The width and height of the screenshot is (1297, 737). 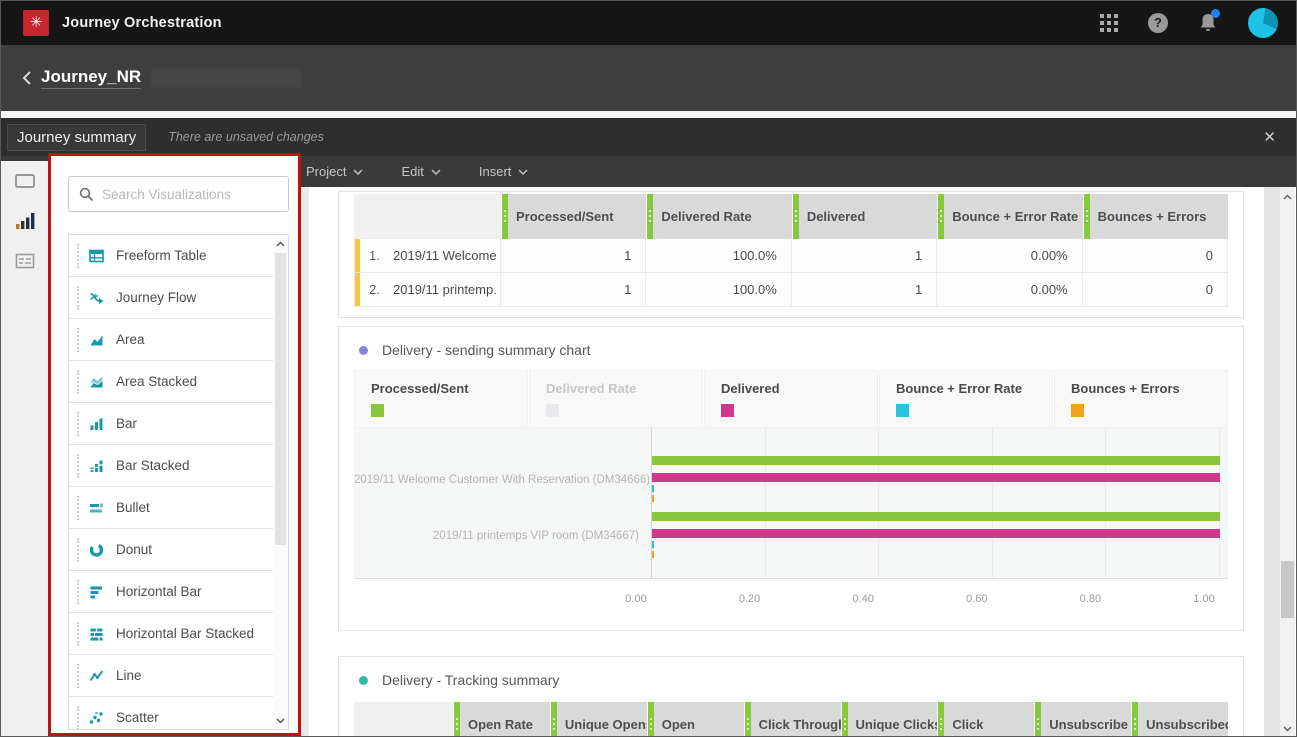 What do you see at coordinates (129, 675) in the screenshot?
I see `viz-item-label: Line` at bounding box center [129, 675].